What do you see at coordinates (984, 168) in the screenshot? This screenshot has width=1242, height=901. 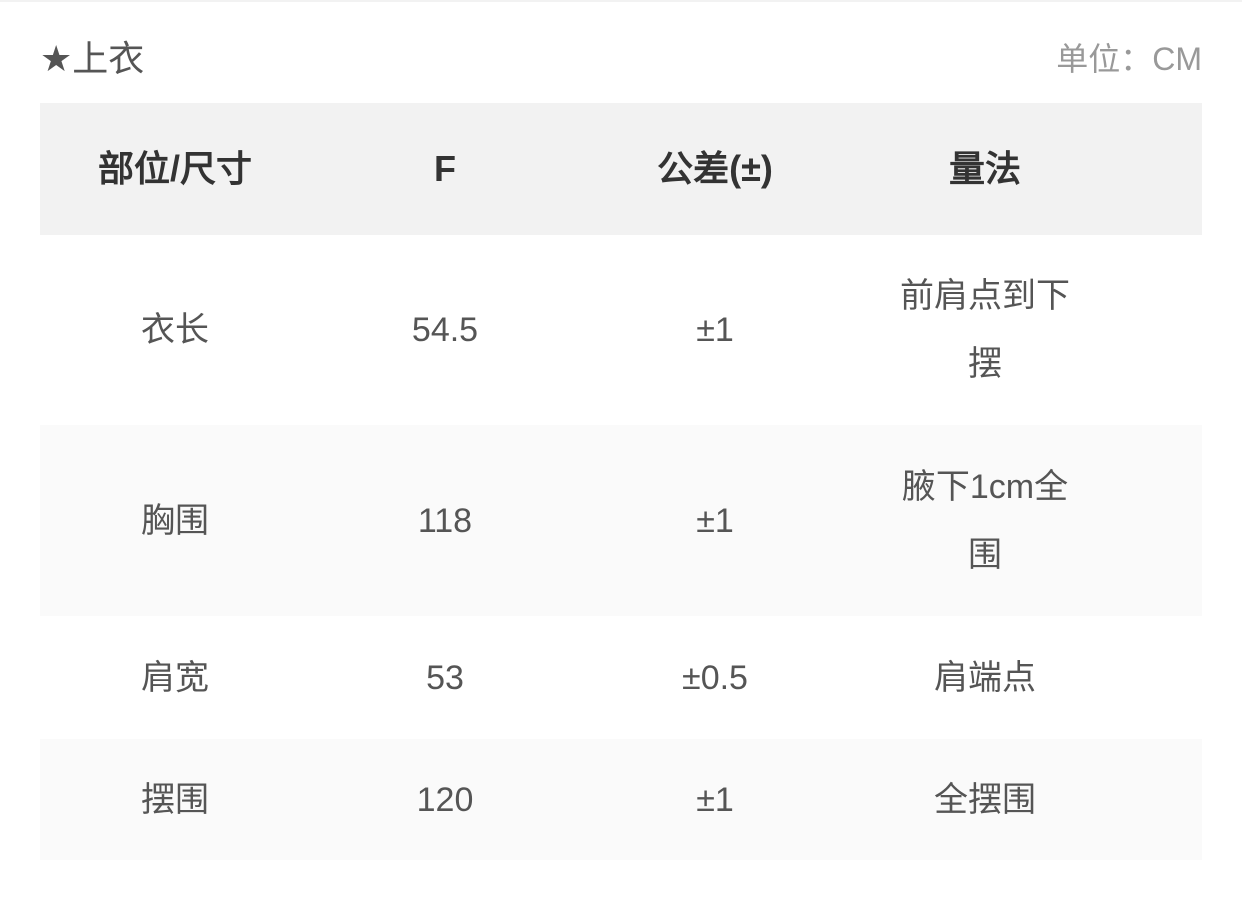 I see `header-cell: 量法` at bounding box center [984, 168].